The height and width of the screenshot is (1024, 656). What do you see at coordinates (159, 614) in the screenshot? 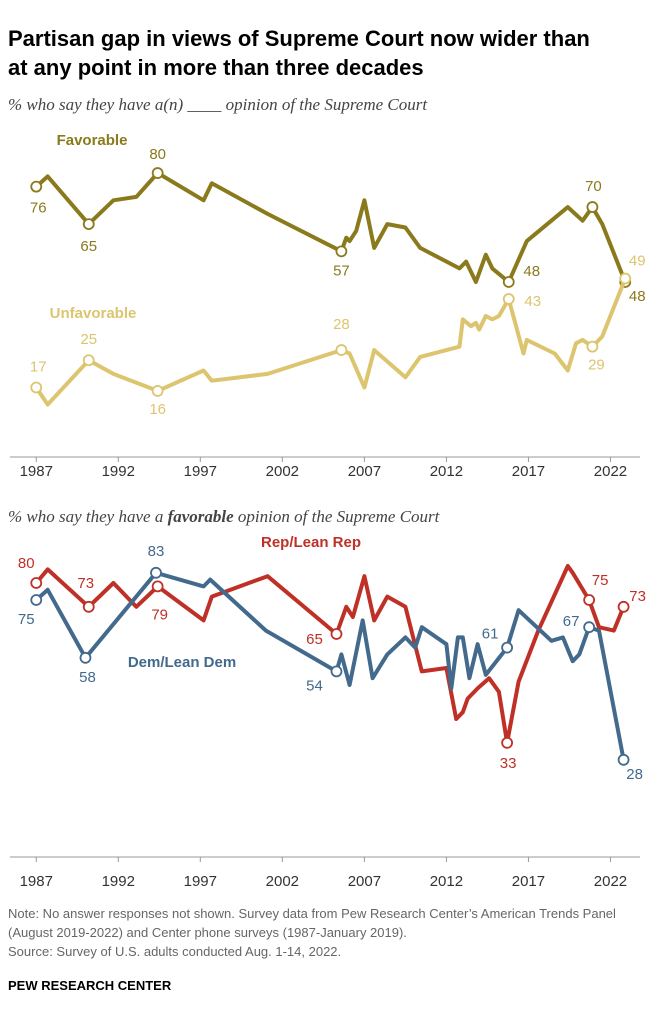
I see `data-label: 79` at bounding box center [159, 614].